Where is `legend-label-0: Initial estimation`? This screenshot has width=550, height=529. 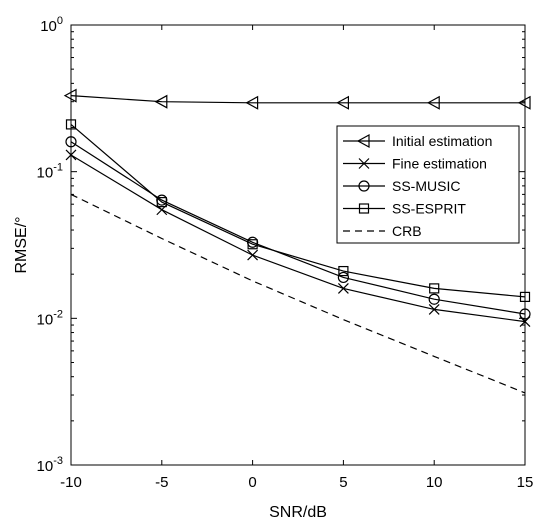
legend-label-0: Initial estimation is located at coordinates (442, 141).